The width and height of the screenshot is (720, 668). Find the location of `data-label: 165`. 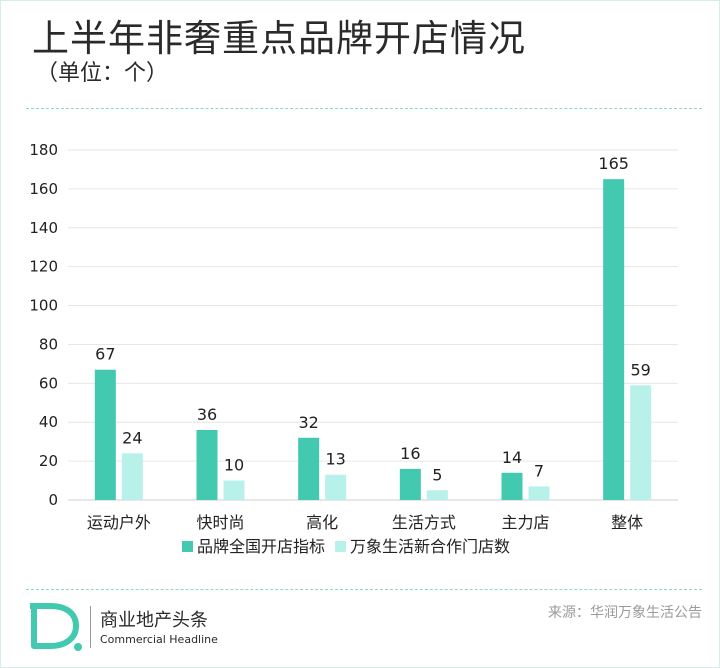

data-label: 165 is located at coordinates (613, 163).